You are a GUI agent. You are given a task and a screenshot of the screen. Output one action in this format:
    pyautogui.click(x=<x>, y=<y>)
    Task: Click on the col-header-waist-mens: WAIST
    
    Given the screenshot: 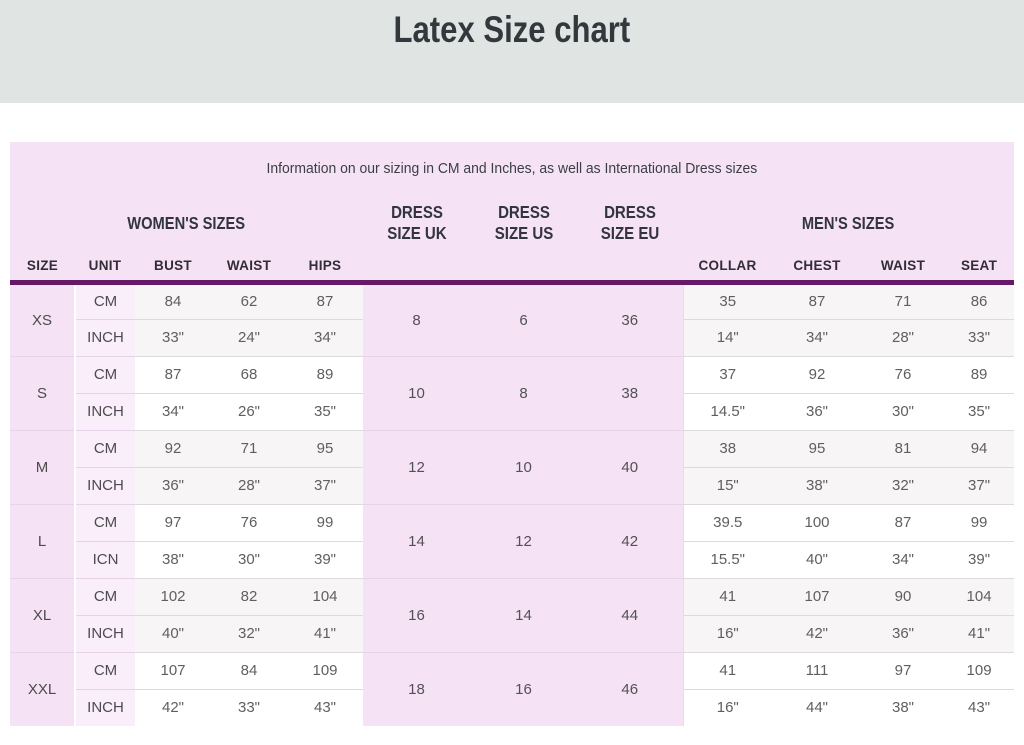 What is the action you would take?
    pyautogui.click(x=903, y=268)
    